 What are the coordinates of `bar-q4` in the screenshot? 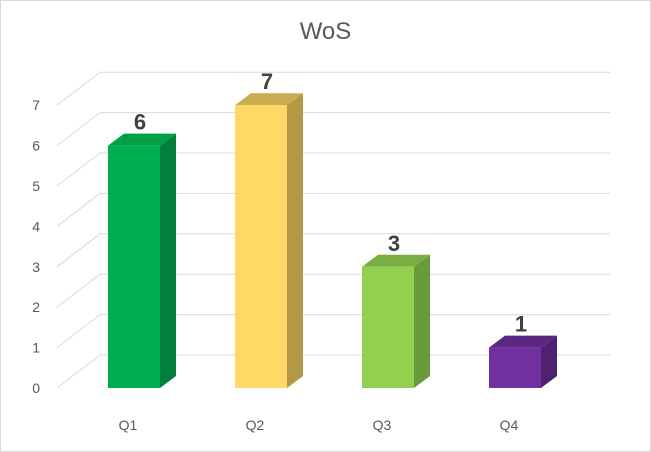 It's located at (523, 361).